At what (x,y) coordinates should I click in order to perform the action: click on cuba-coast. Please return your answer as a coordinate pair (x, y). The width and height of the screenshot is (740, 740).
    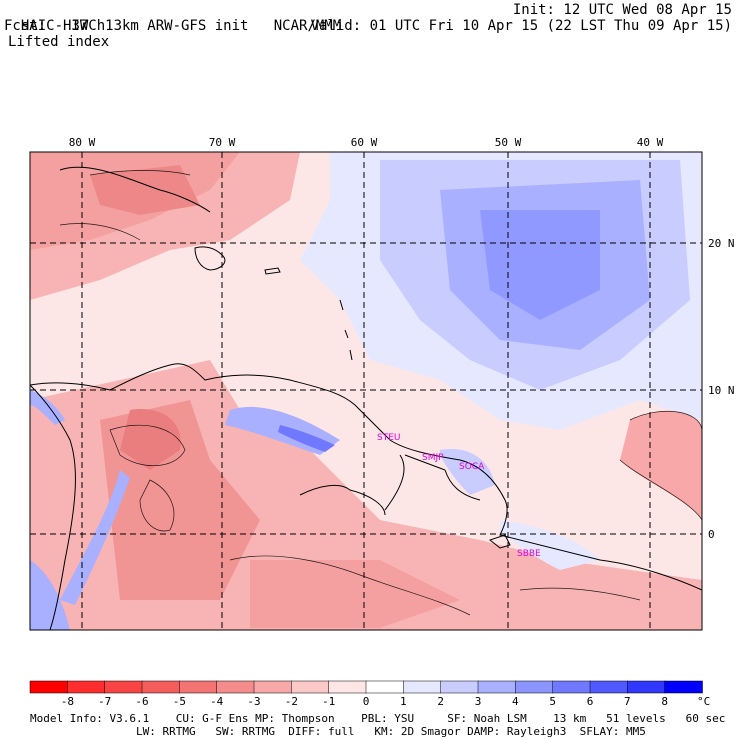
    Looking at the image, I should click on (135, 189).